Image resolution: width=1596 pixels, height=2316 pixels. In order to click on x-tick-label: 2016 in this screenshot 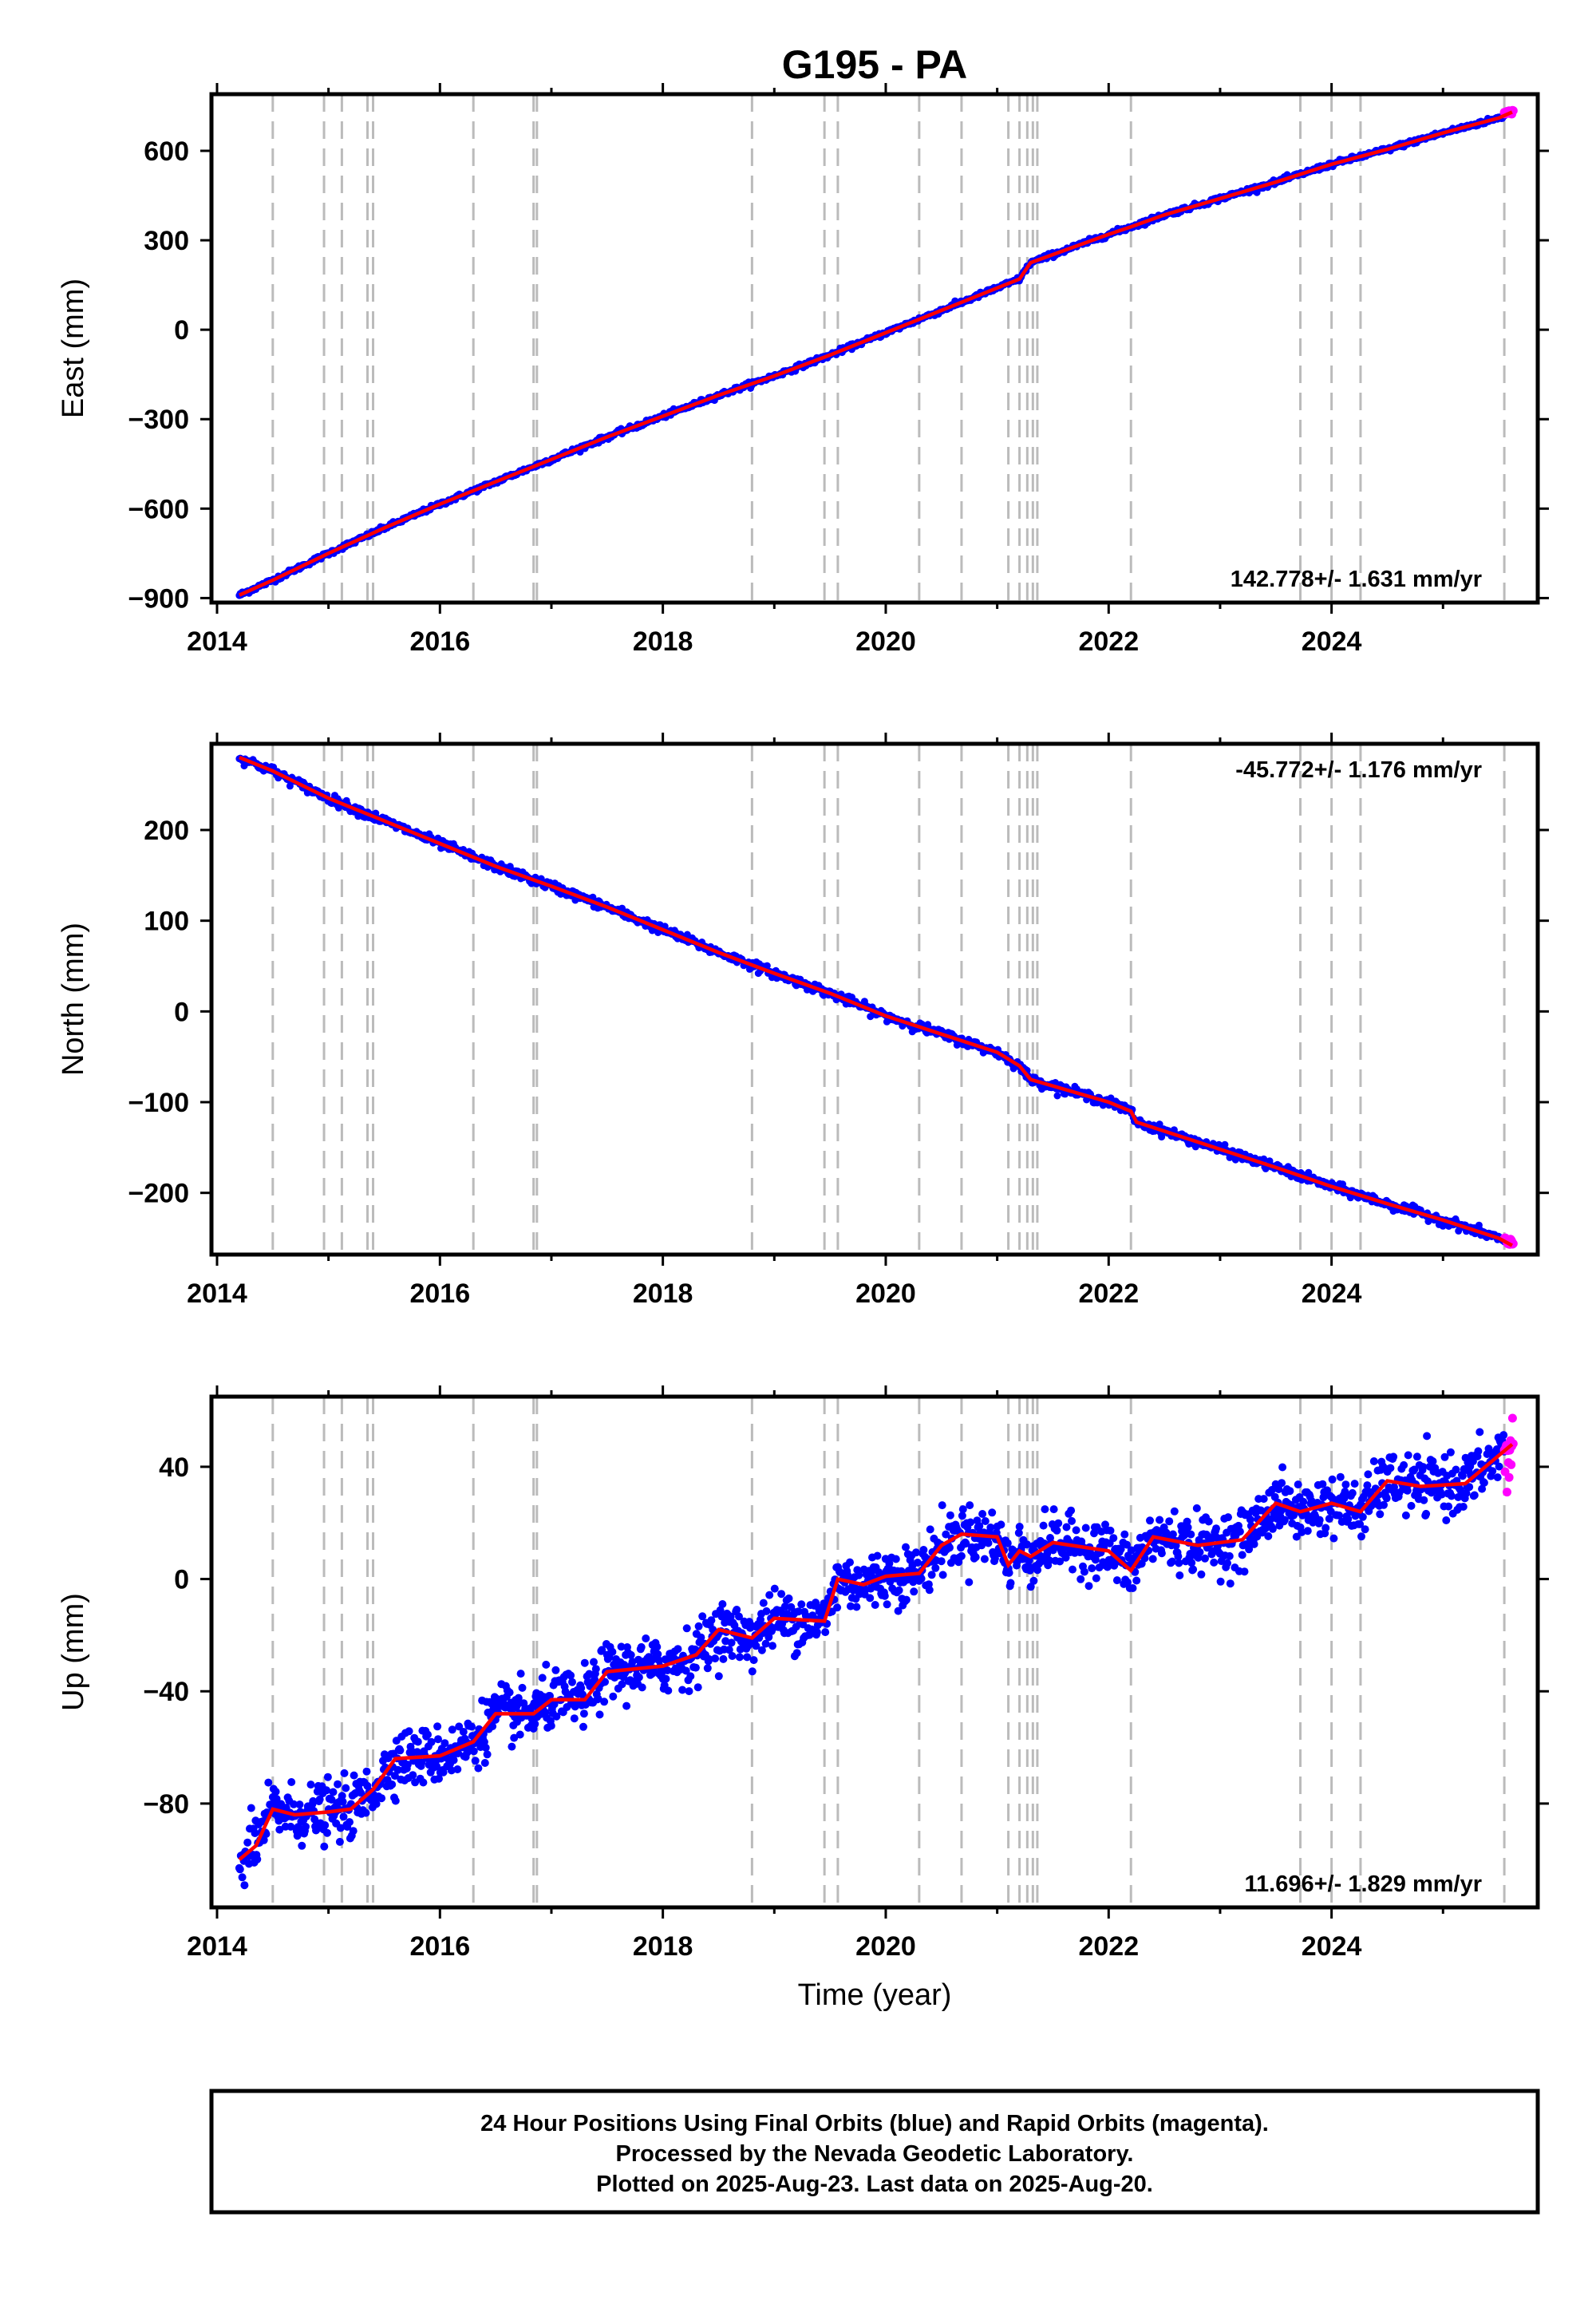, I will do `click(439, 1294)`.